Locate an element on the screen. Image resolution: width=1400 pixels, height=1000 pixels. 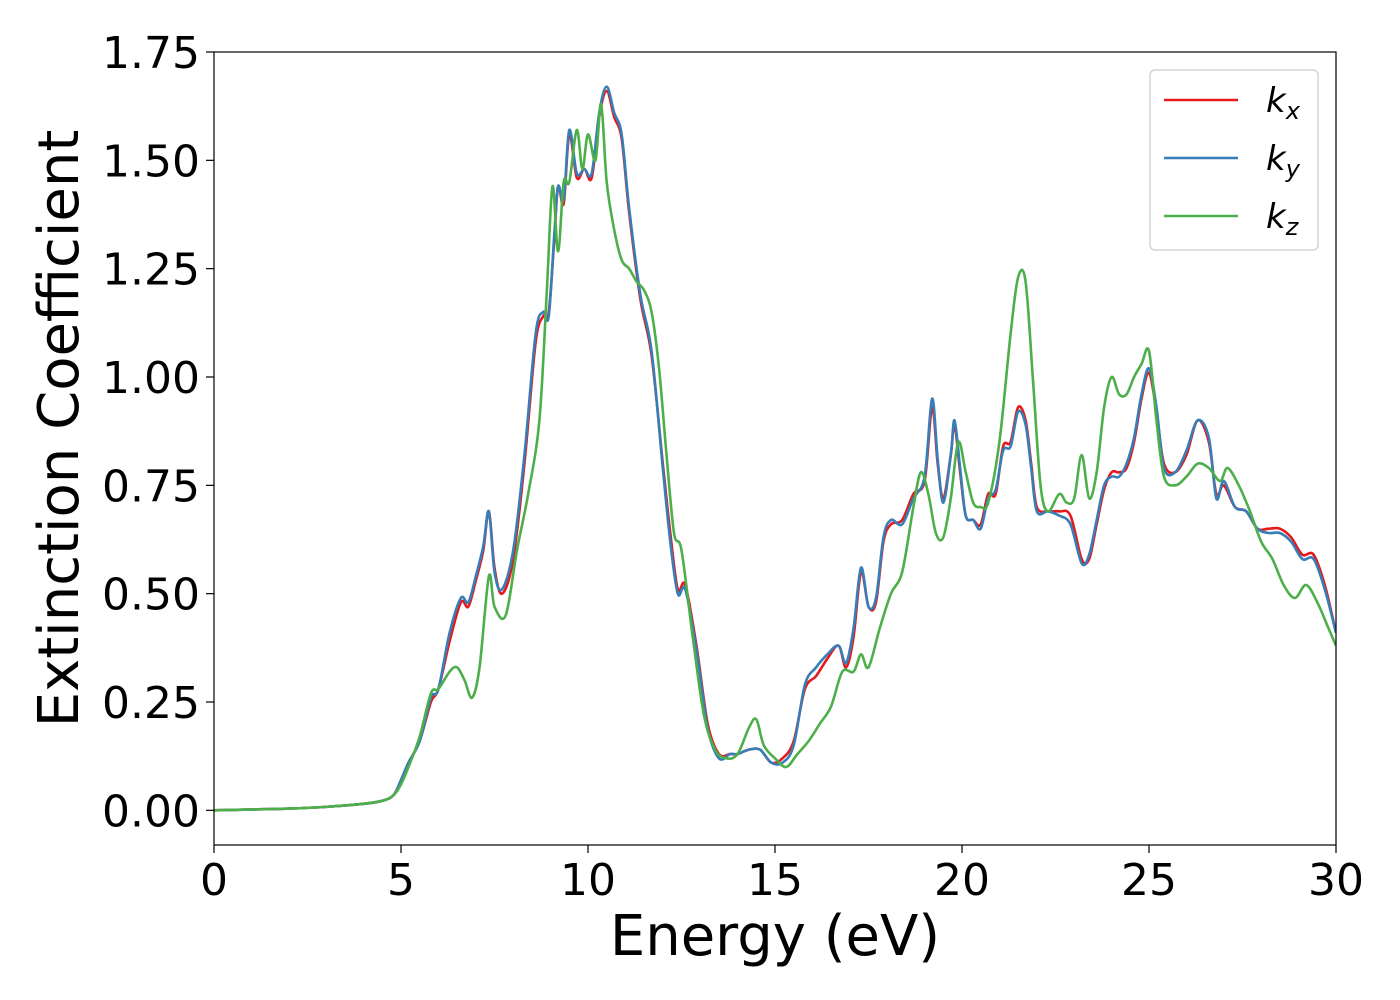
x-tick-label: 30 is located at coordinates (1336, 880).